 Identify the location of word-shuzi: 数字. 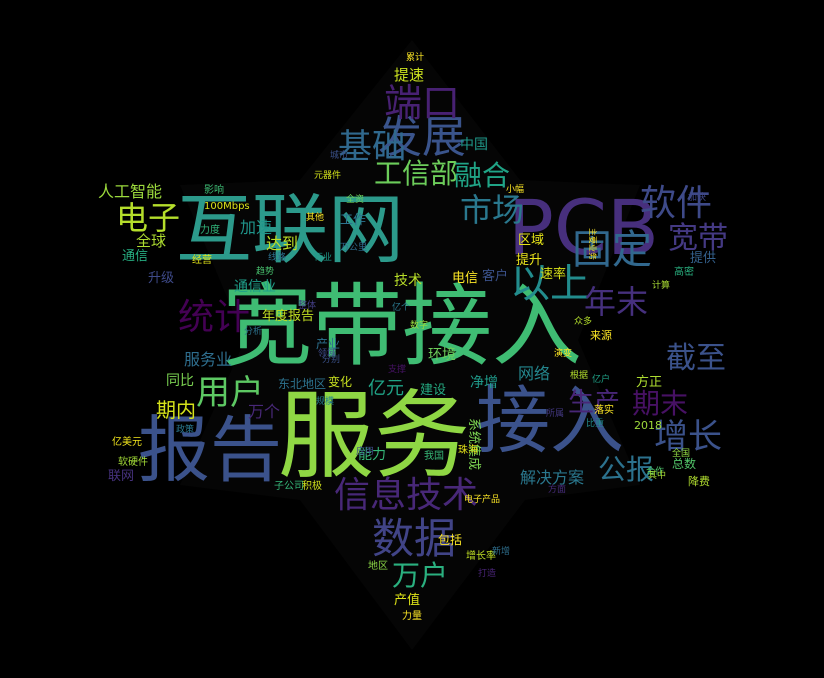
(419, 326).